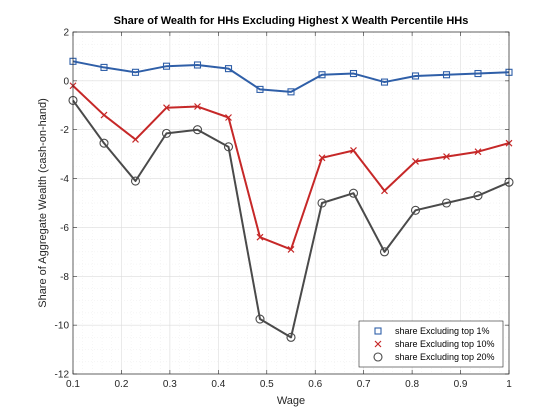  I want to click on legend-label-series-1: share Excluding top 1%, so click(442, 331).